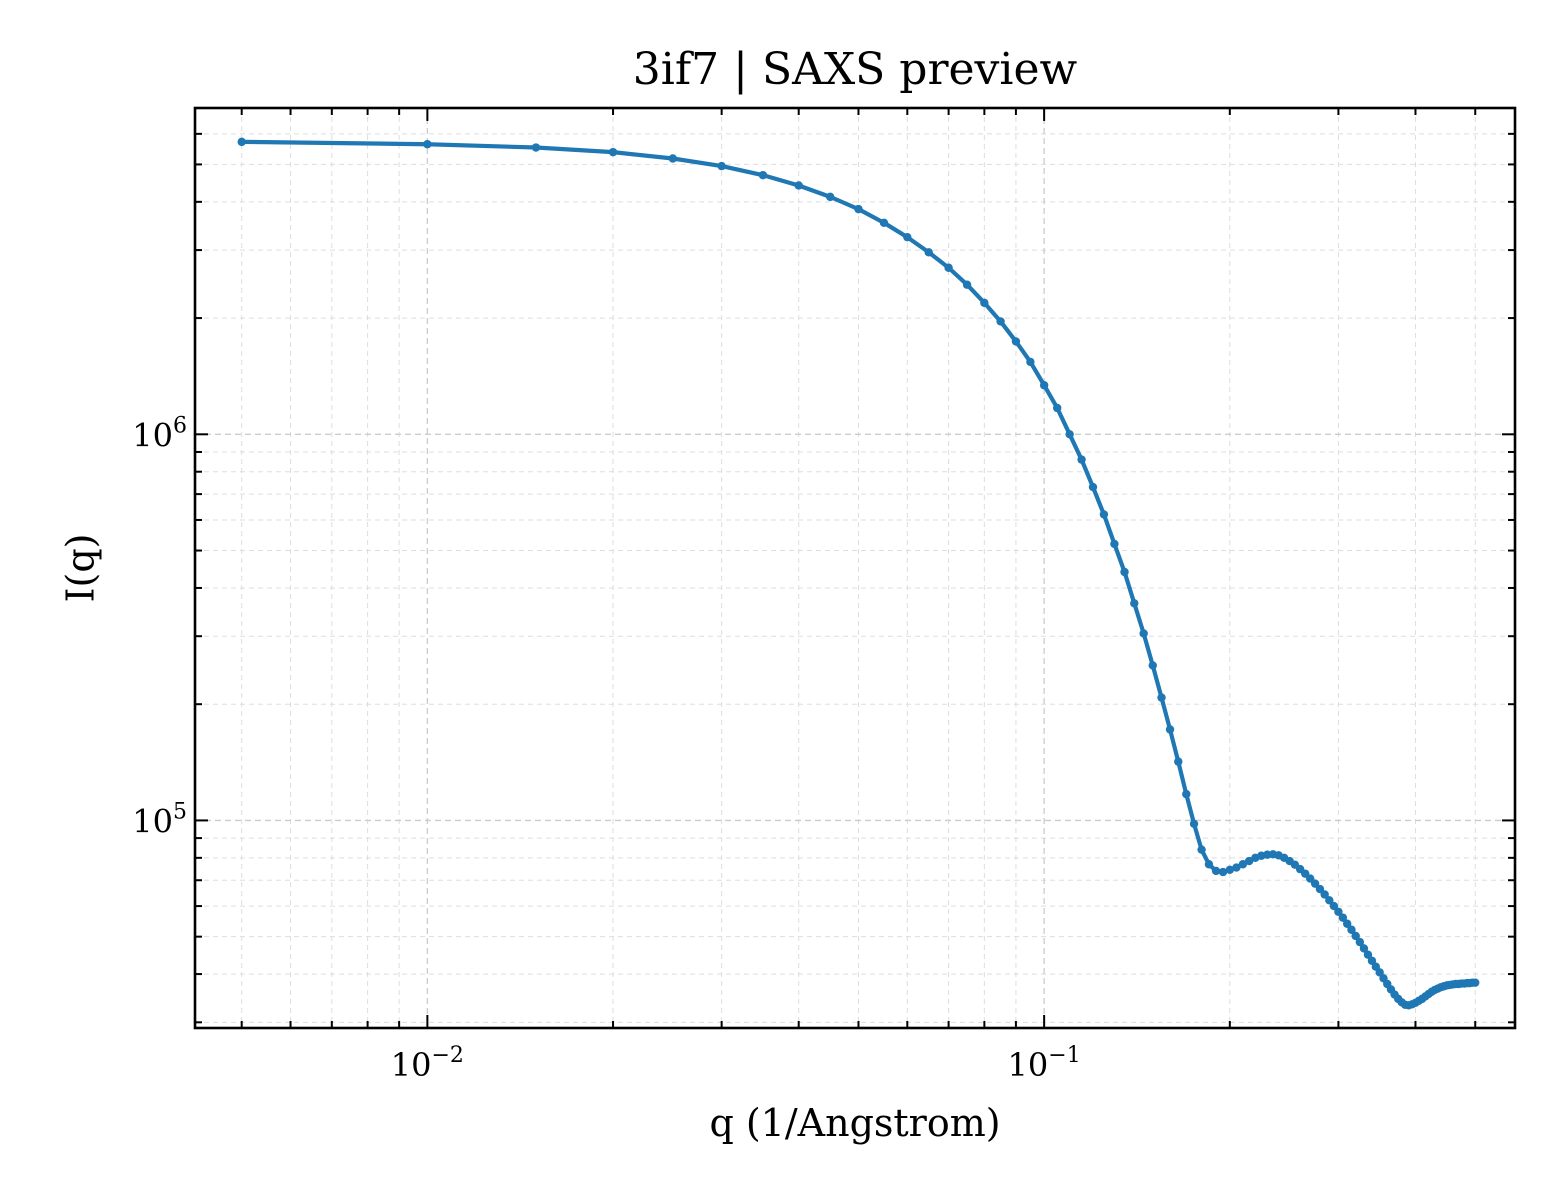  I want to click on x-axis-label: q (1/Angstrom), so click(854, 1123).